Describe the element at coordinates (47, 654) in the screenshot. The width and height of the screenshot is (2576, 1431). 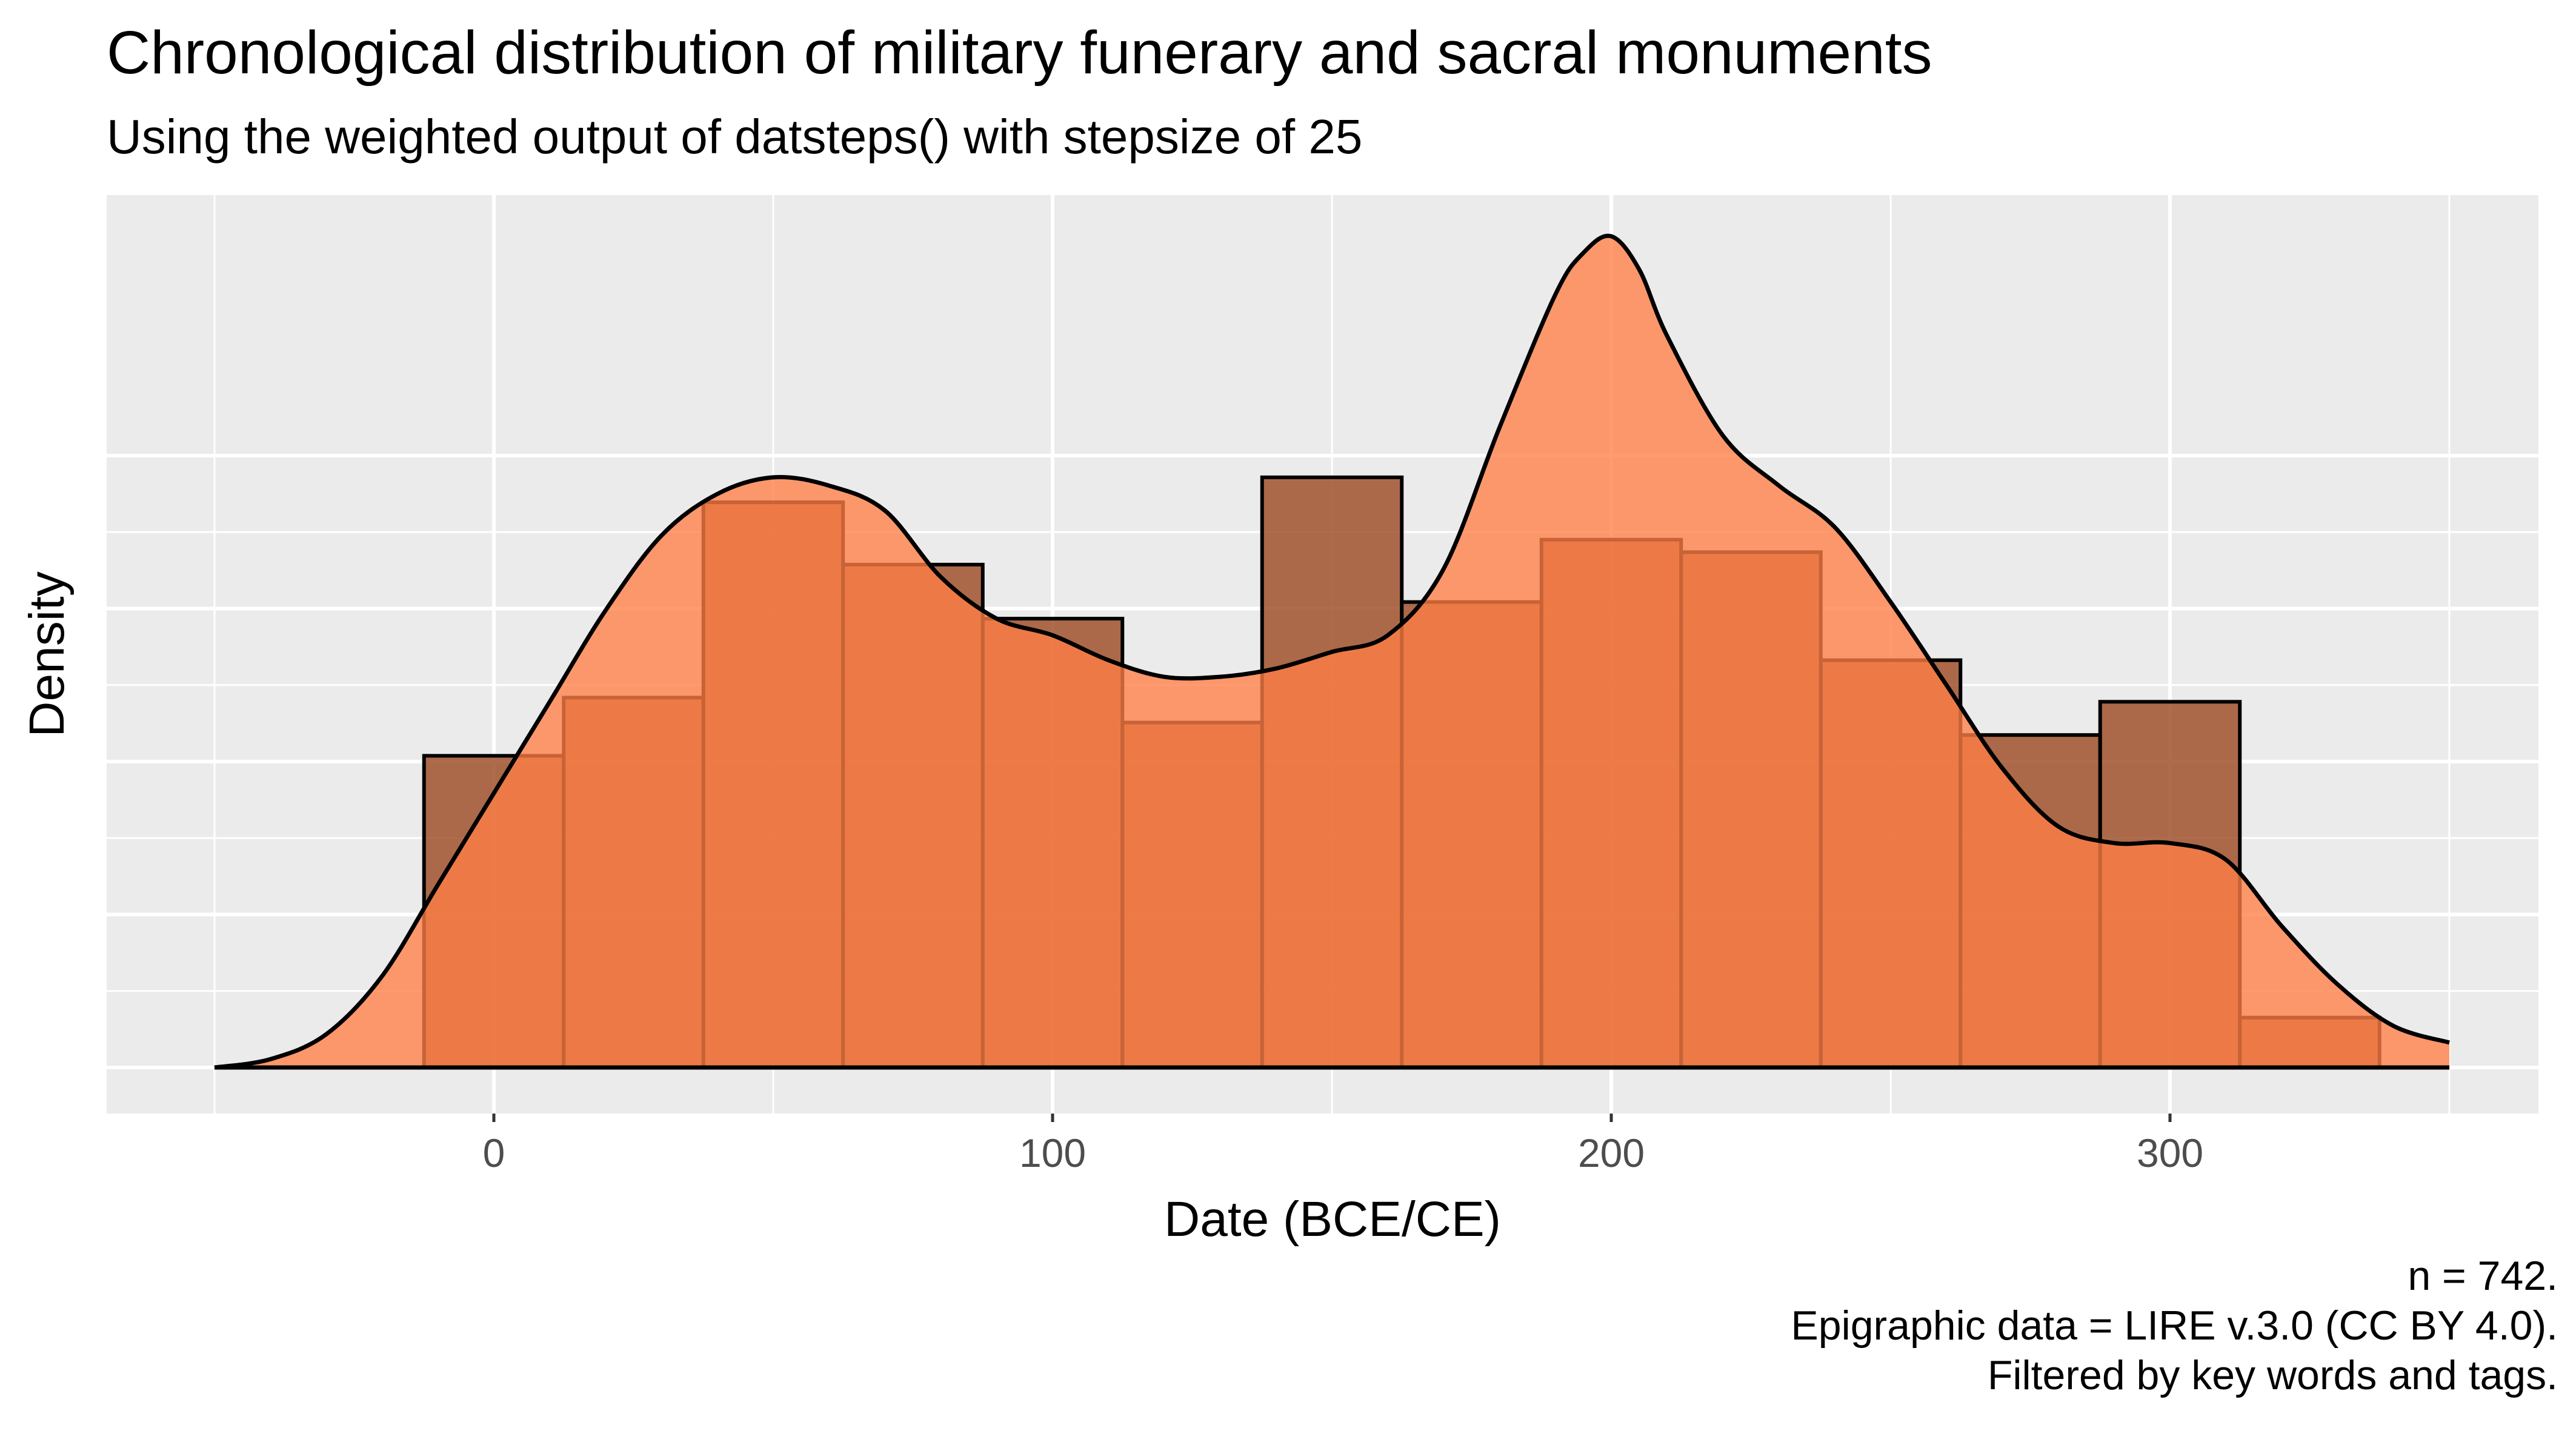
I see `y-axis-label: Density` at that location.